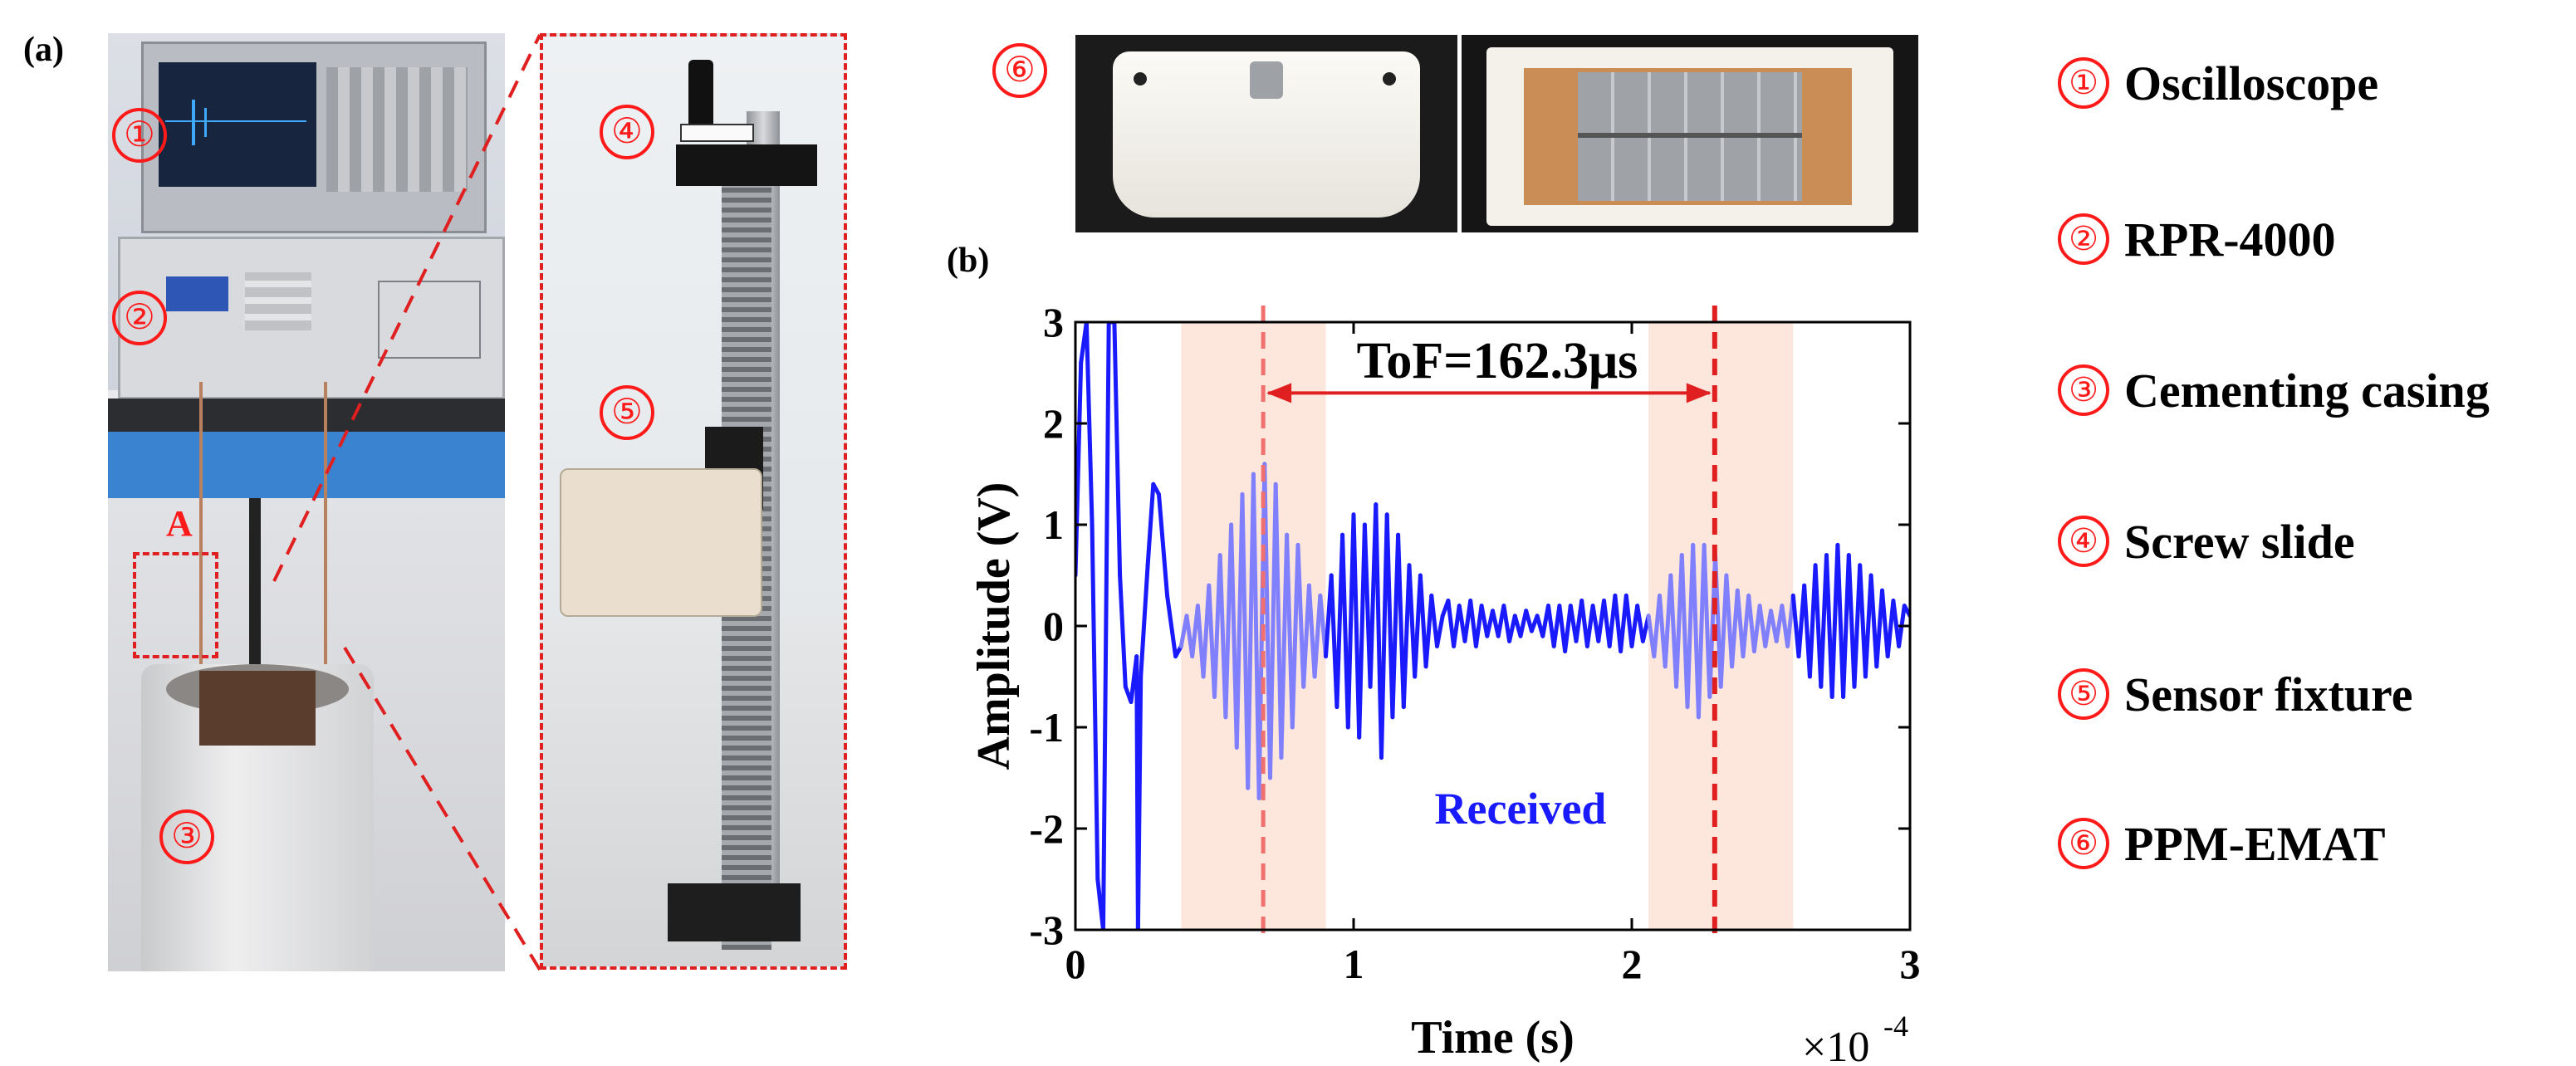  I want to click on legend-item: ⑤ Sensor fixture, so click(2235, 694).